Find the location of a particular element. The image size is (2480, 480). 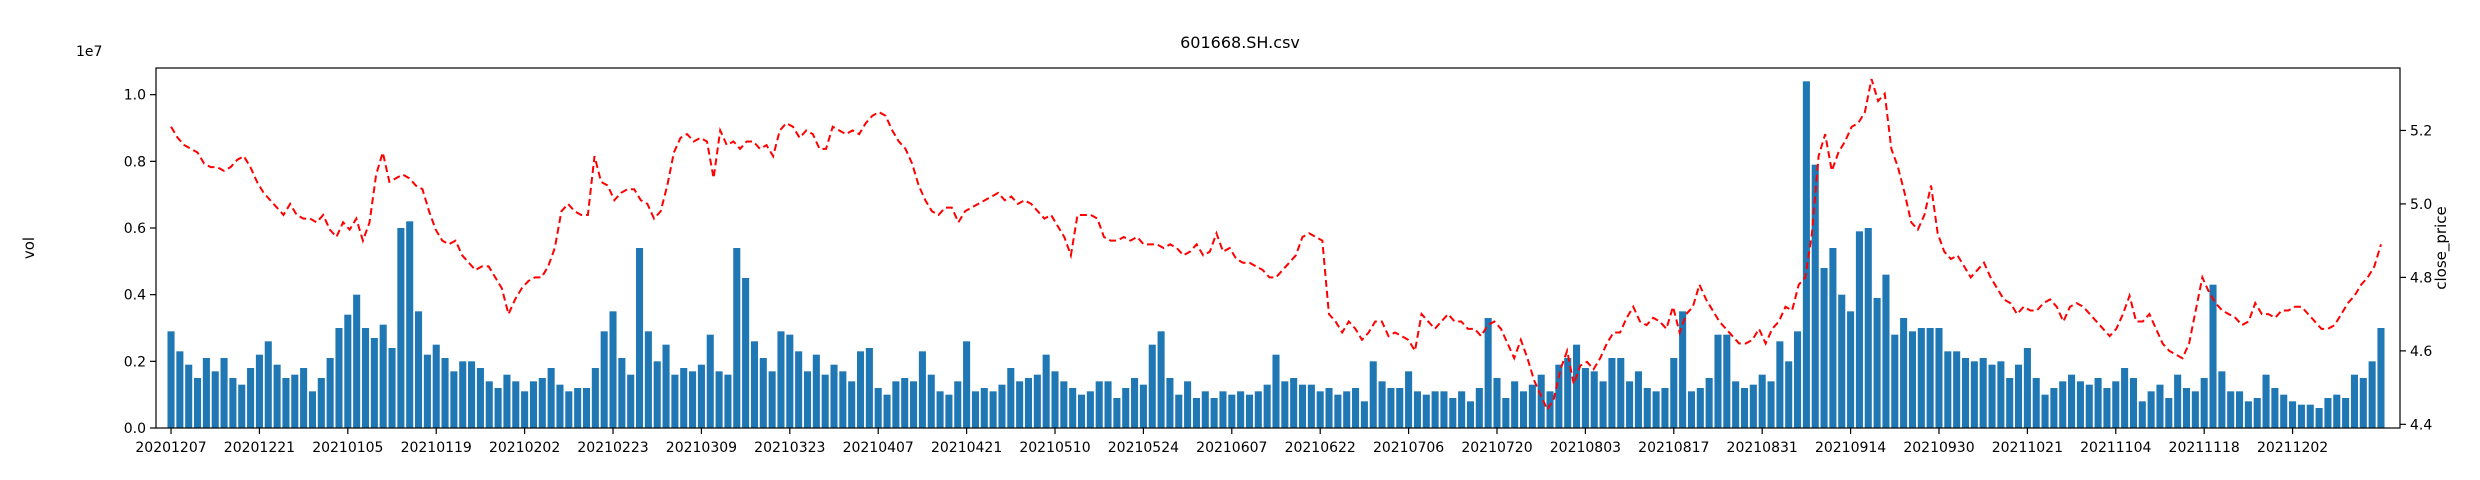

x-tick-label: 20210202 is located at coordinates (524, 448).